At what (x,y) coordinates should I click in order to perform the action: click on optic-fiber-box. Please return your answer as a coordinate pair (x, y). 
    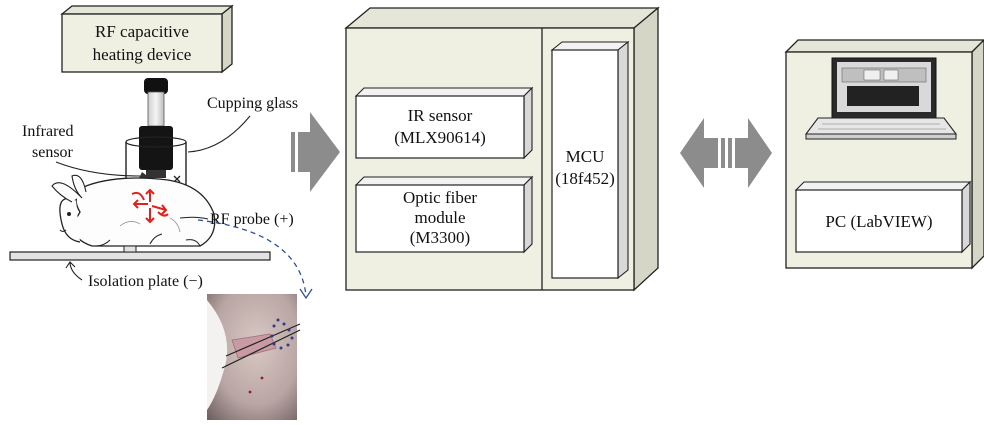
    Looking at the image, I should click on (444, 214).